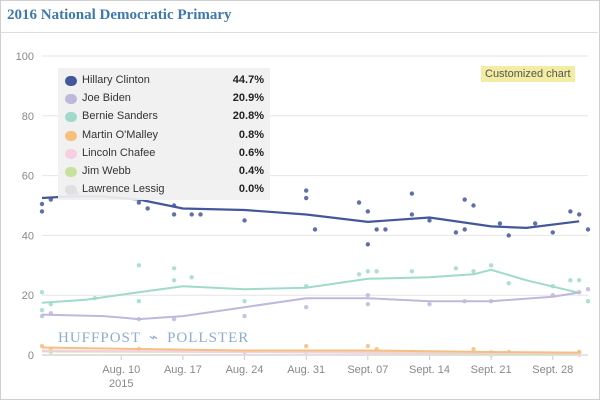 This screenshot has width=600, height=400. Describe the element at coordinates (106, 171) in the screenshot. I see `legend-label: Jim Webb` at that location.